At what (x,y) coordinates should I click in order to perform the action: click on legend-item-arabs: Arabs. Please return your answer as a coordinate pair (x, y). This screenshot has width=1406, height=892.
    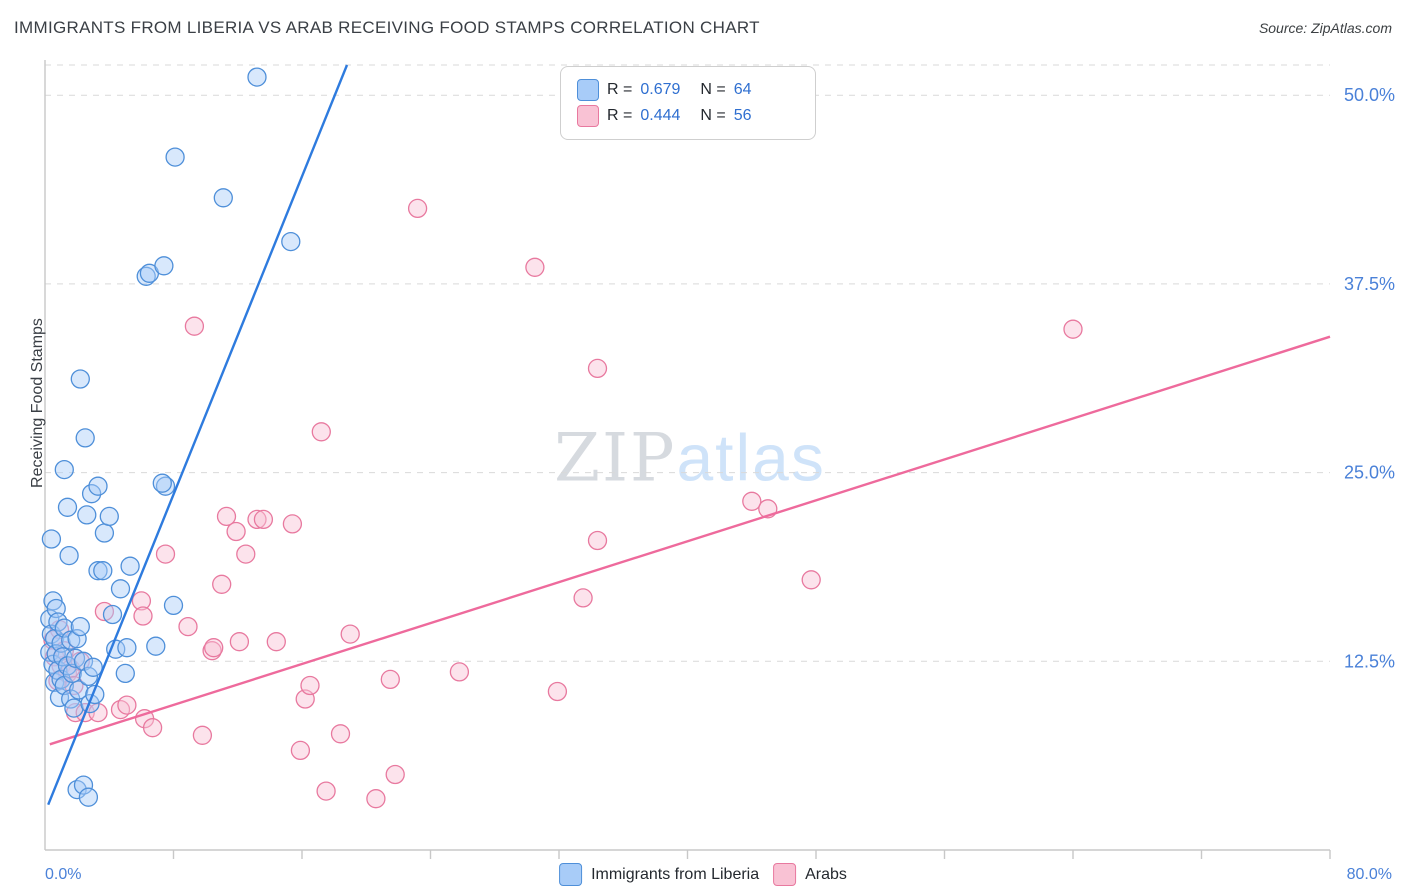
    Looking at the image, I should click on (810, 874).